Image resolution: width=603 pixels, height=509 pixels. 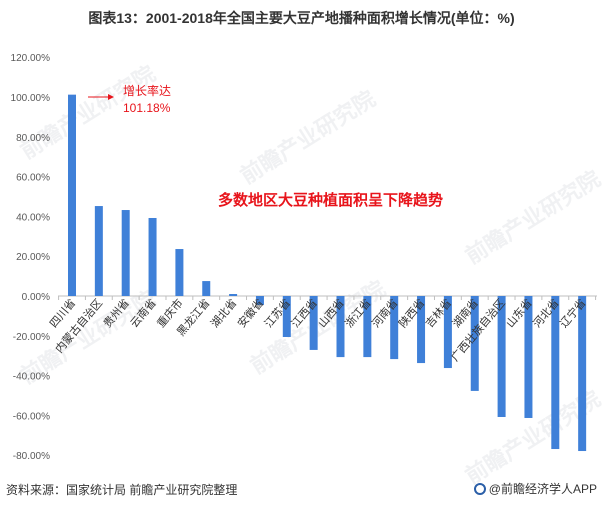 What do you see at coordinates (479, 488) in the screenshot?
I see `brand-logo-icon` at bounding box center [479, 488].